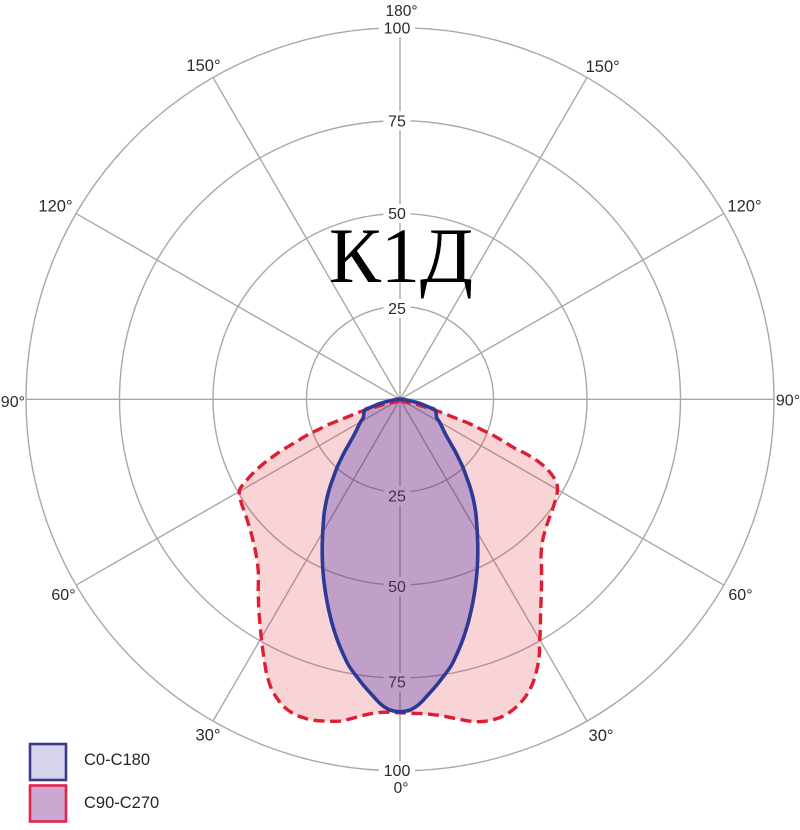  What do you see at coordinates (401, 788) in the screenshot?
I see `svg-text: 0°` at bounding box center [401, 788].